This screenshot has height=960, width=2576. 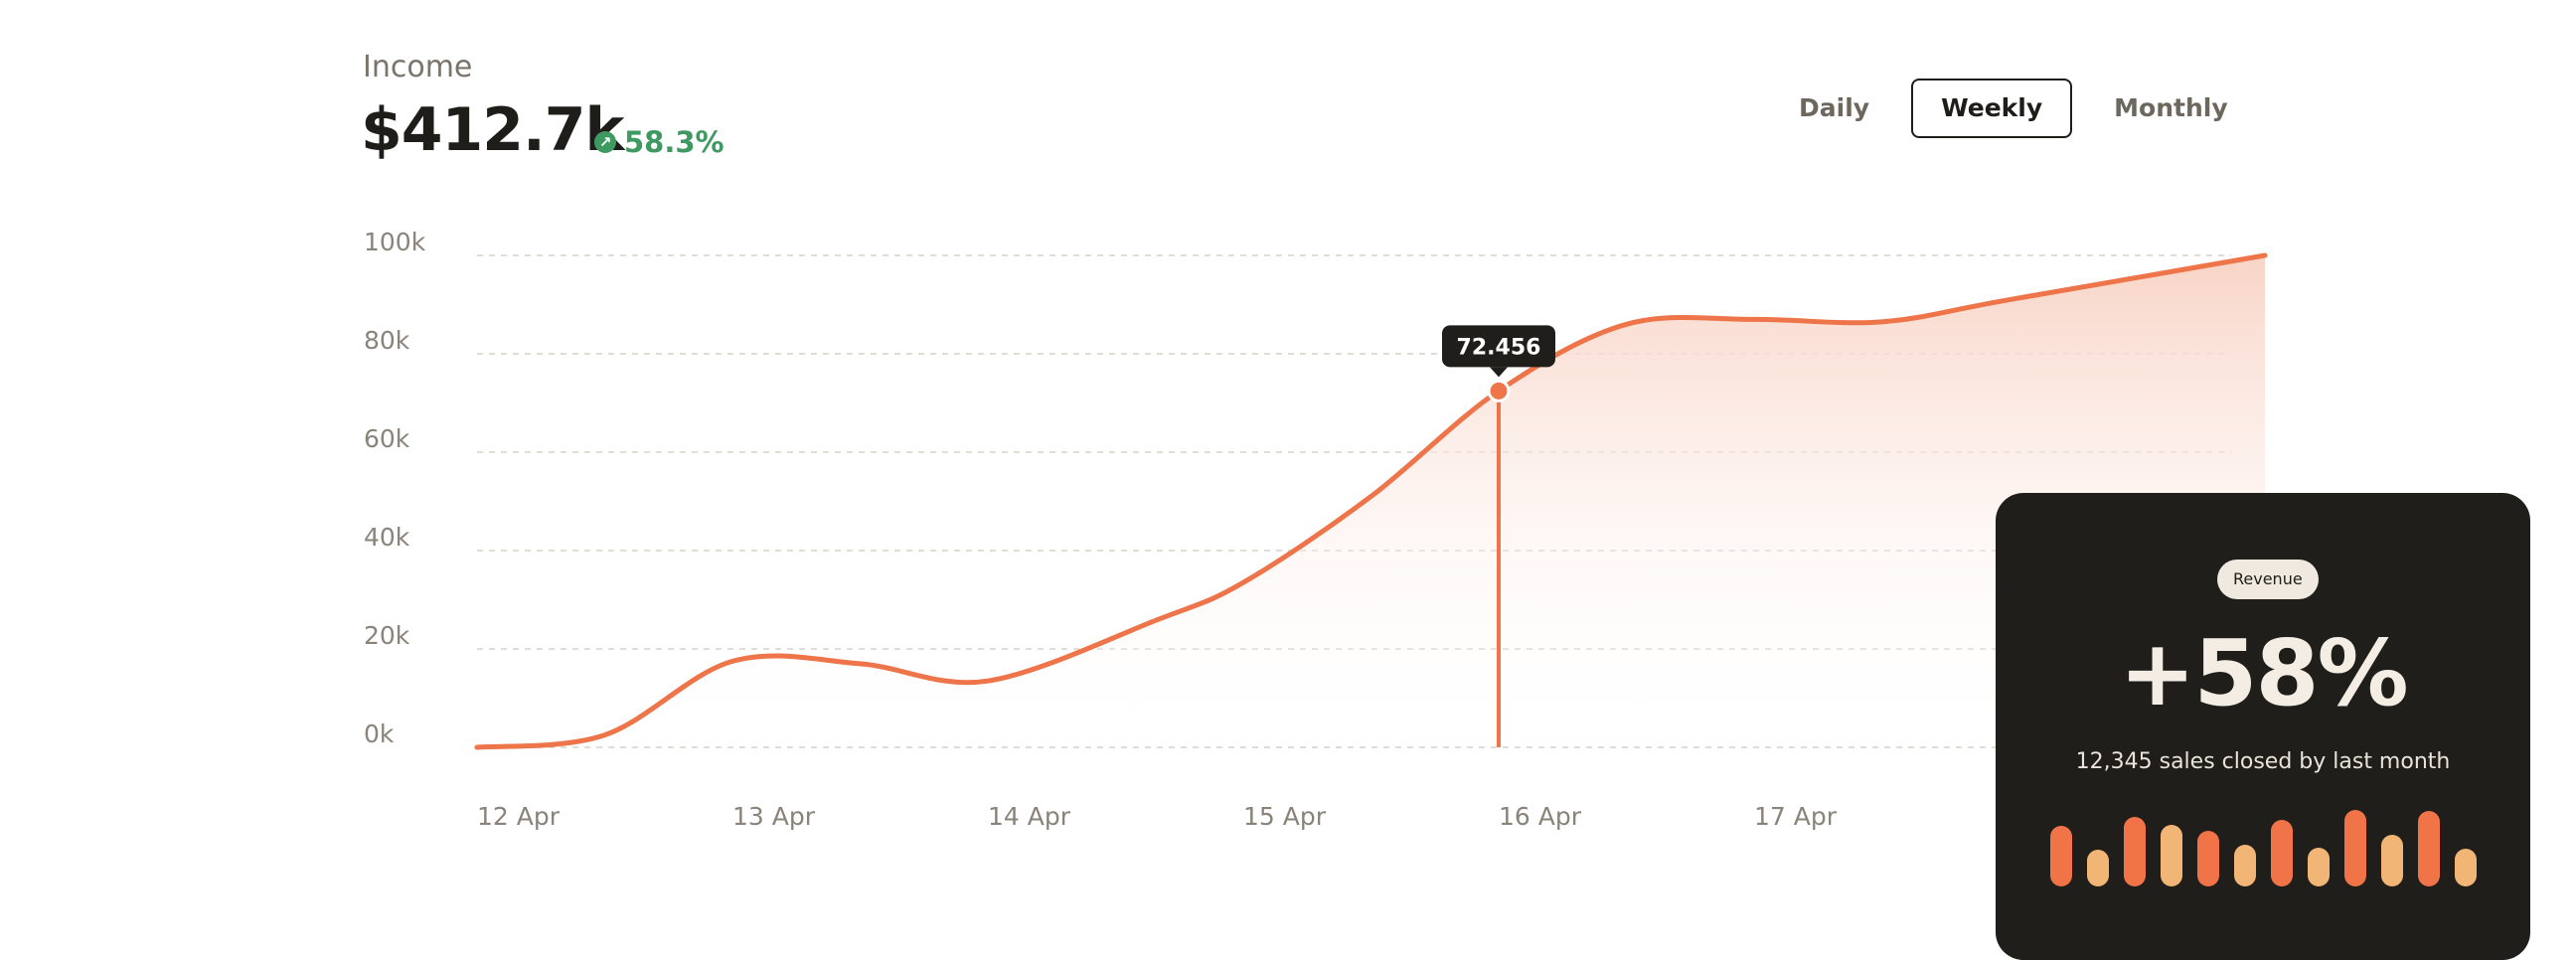 What do you see at coordinates (1499, 348) in the screenshot?
I see `highlight-tooltip-label: 72.456` at bounding box center [1499, 348].